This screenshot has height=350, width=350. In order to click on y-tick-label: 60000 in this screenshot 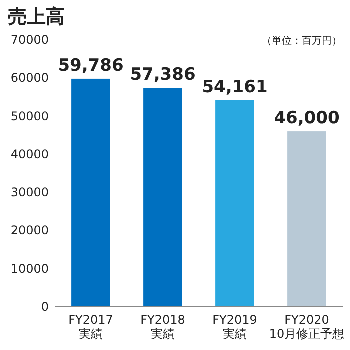, I will do `click(29, 78)`.